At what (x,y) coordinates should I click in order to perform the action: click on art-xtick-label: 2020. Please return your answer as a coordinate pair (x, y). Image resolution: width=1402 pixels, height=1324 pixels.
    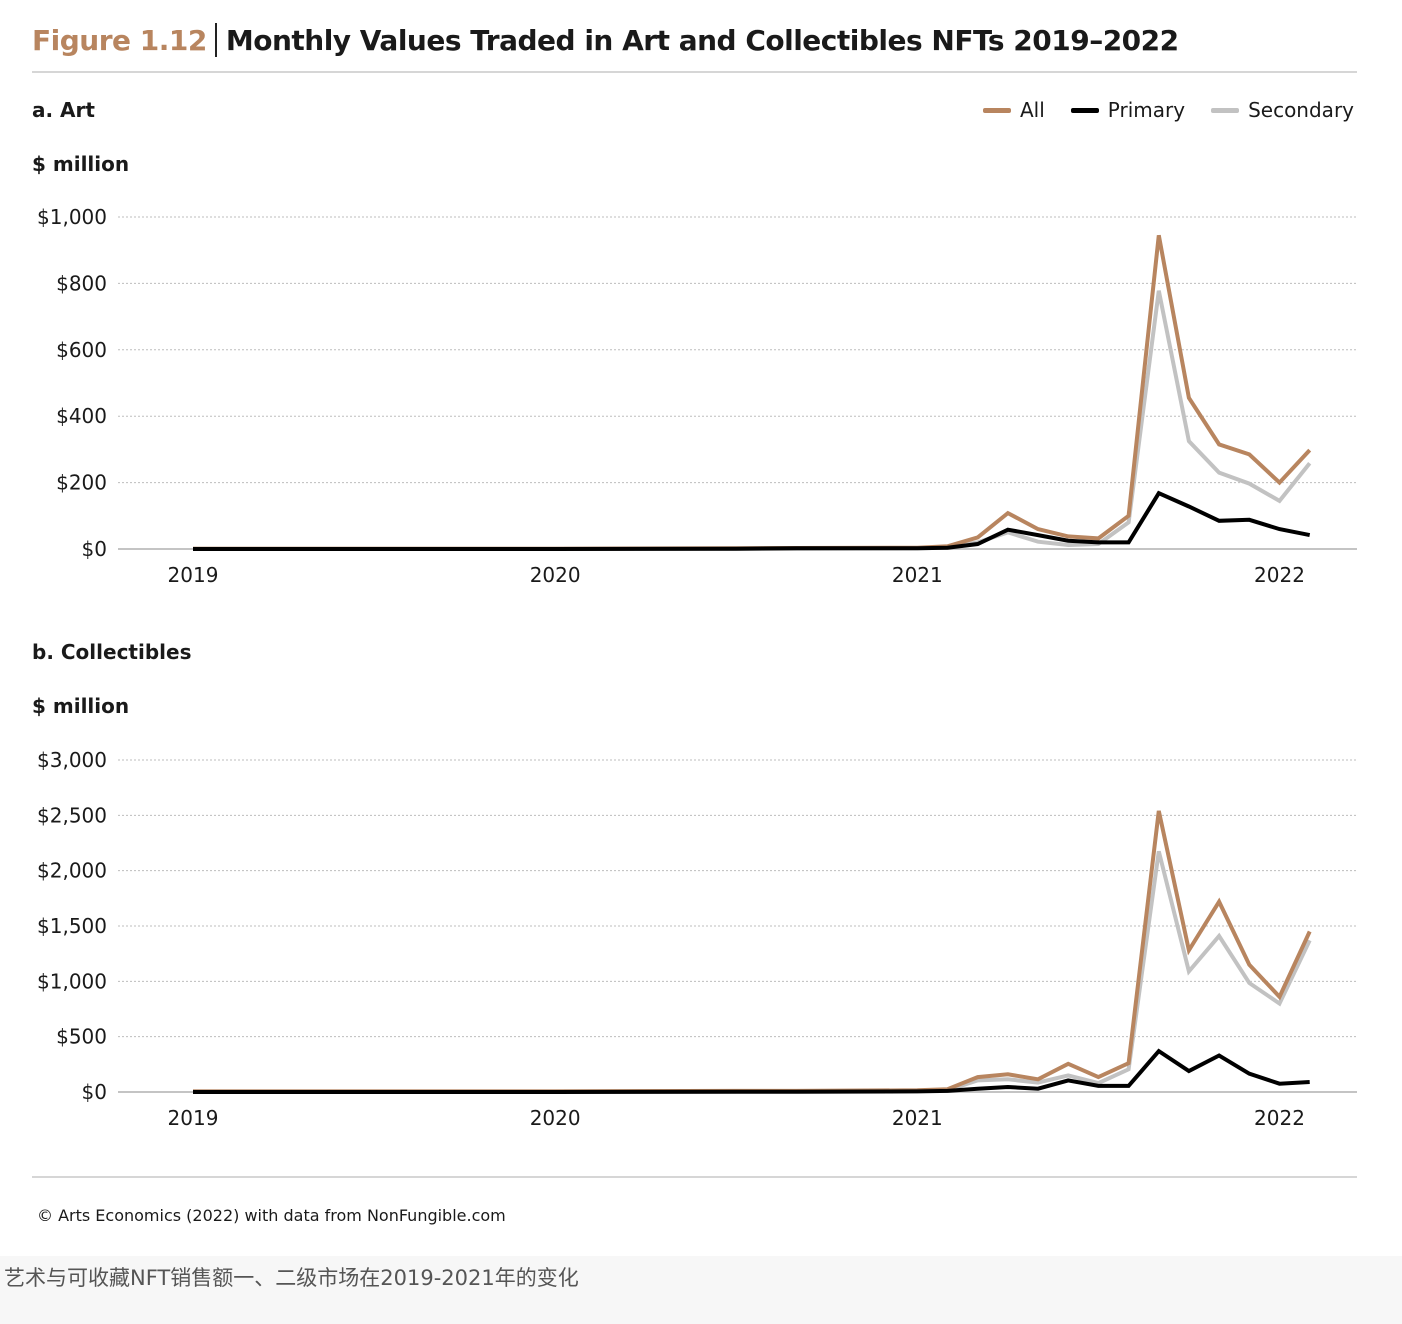
    Looking at the image, I should click on (555, 575).